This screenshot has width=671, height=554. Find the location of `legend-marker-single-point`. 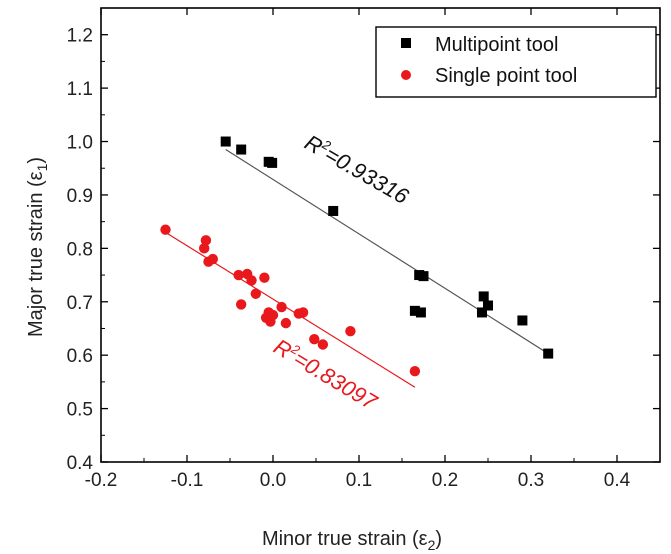

legend-marker-single-point is located at coordinates (406, 75).